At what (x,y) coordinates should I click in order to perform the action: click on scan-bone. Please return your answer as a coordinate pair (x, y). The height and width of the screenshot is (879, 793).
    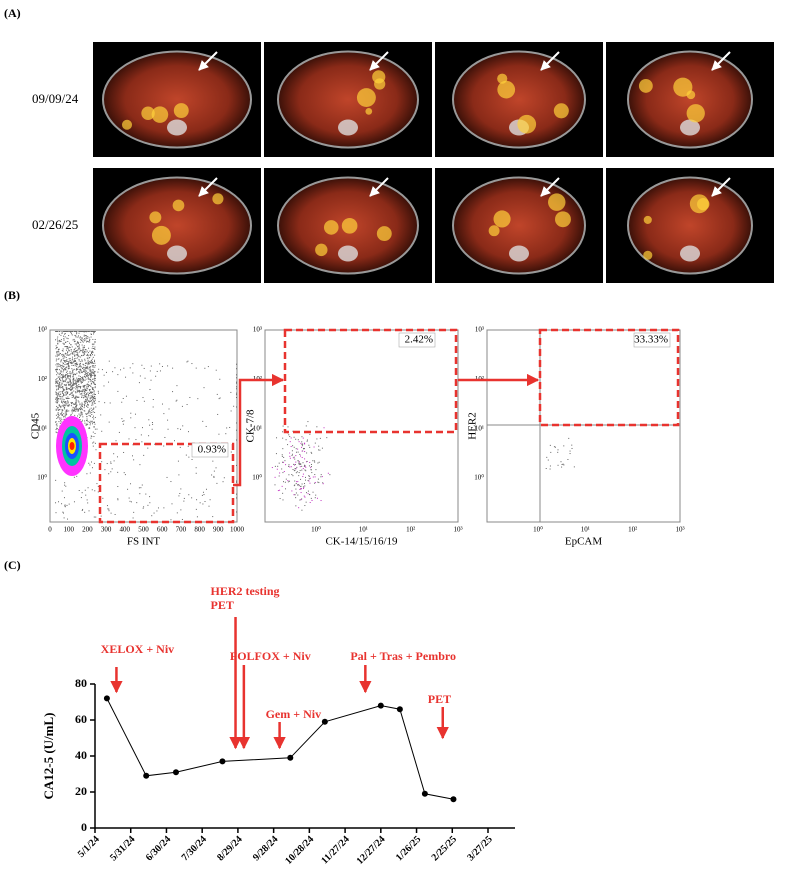
    Looking at the image, I should click on (690, 127).